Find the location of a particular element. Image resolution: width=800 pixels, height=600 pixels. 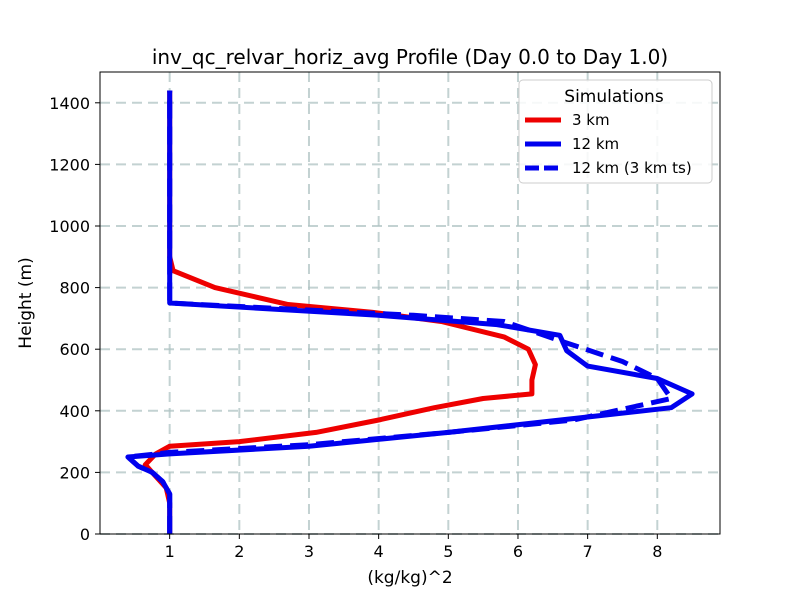

y-tick-label: 1400 is located at coordinates (69, 103).